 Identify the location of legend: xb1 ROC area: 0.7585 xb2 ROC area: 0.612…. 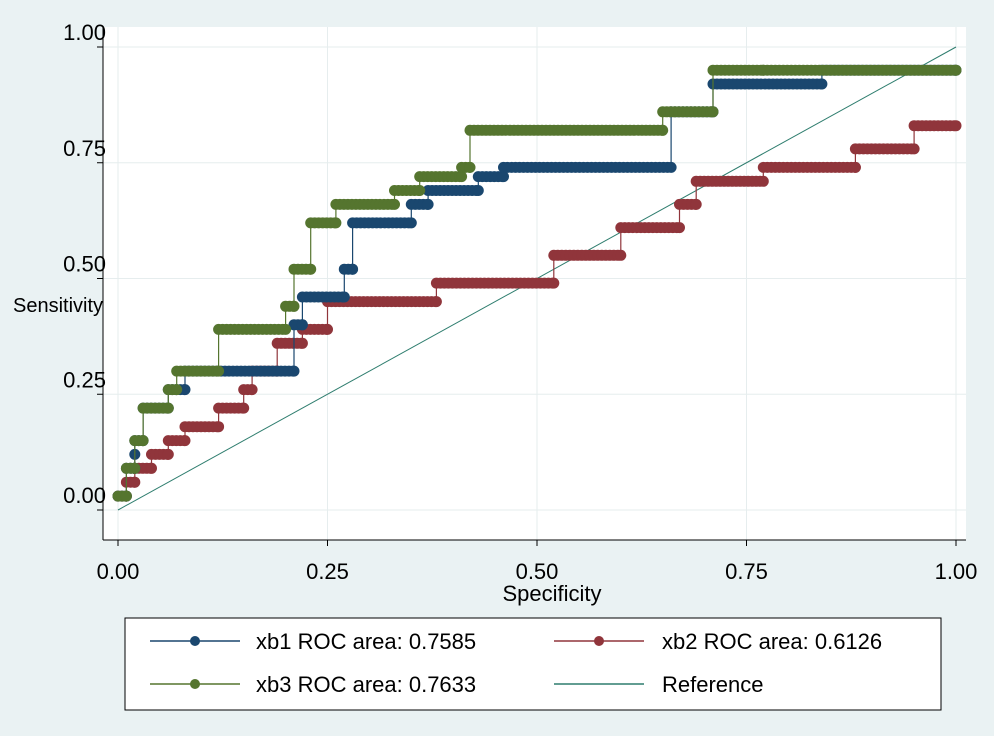
(533, 664).